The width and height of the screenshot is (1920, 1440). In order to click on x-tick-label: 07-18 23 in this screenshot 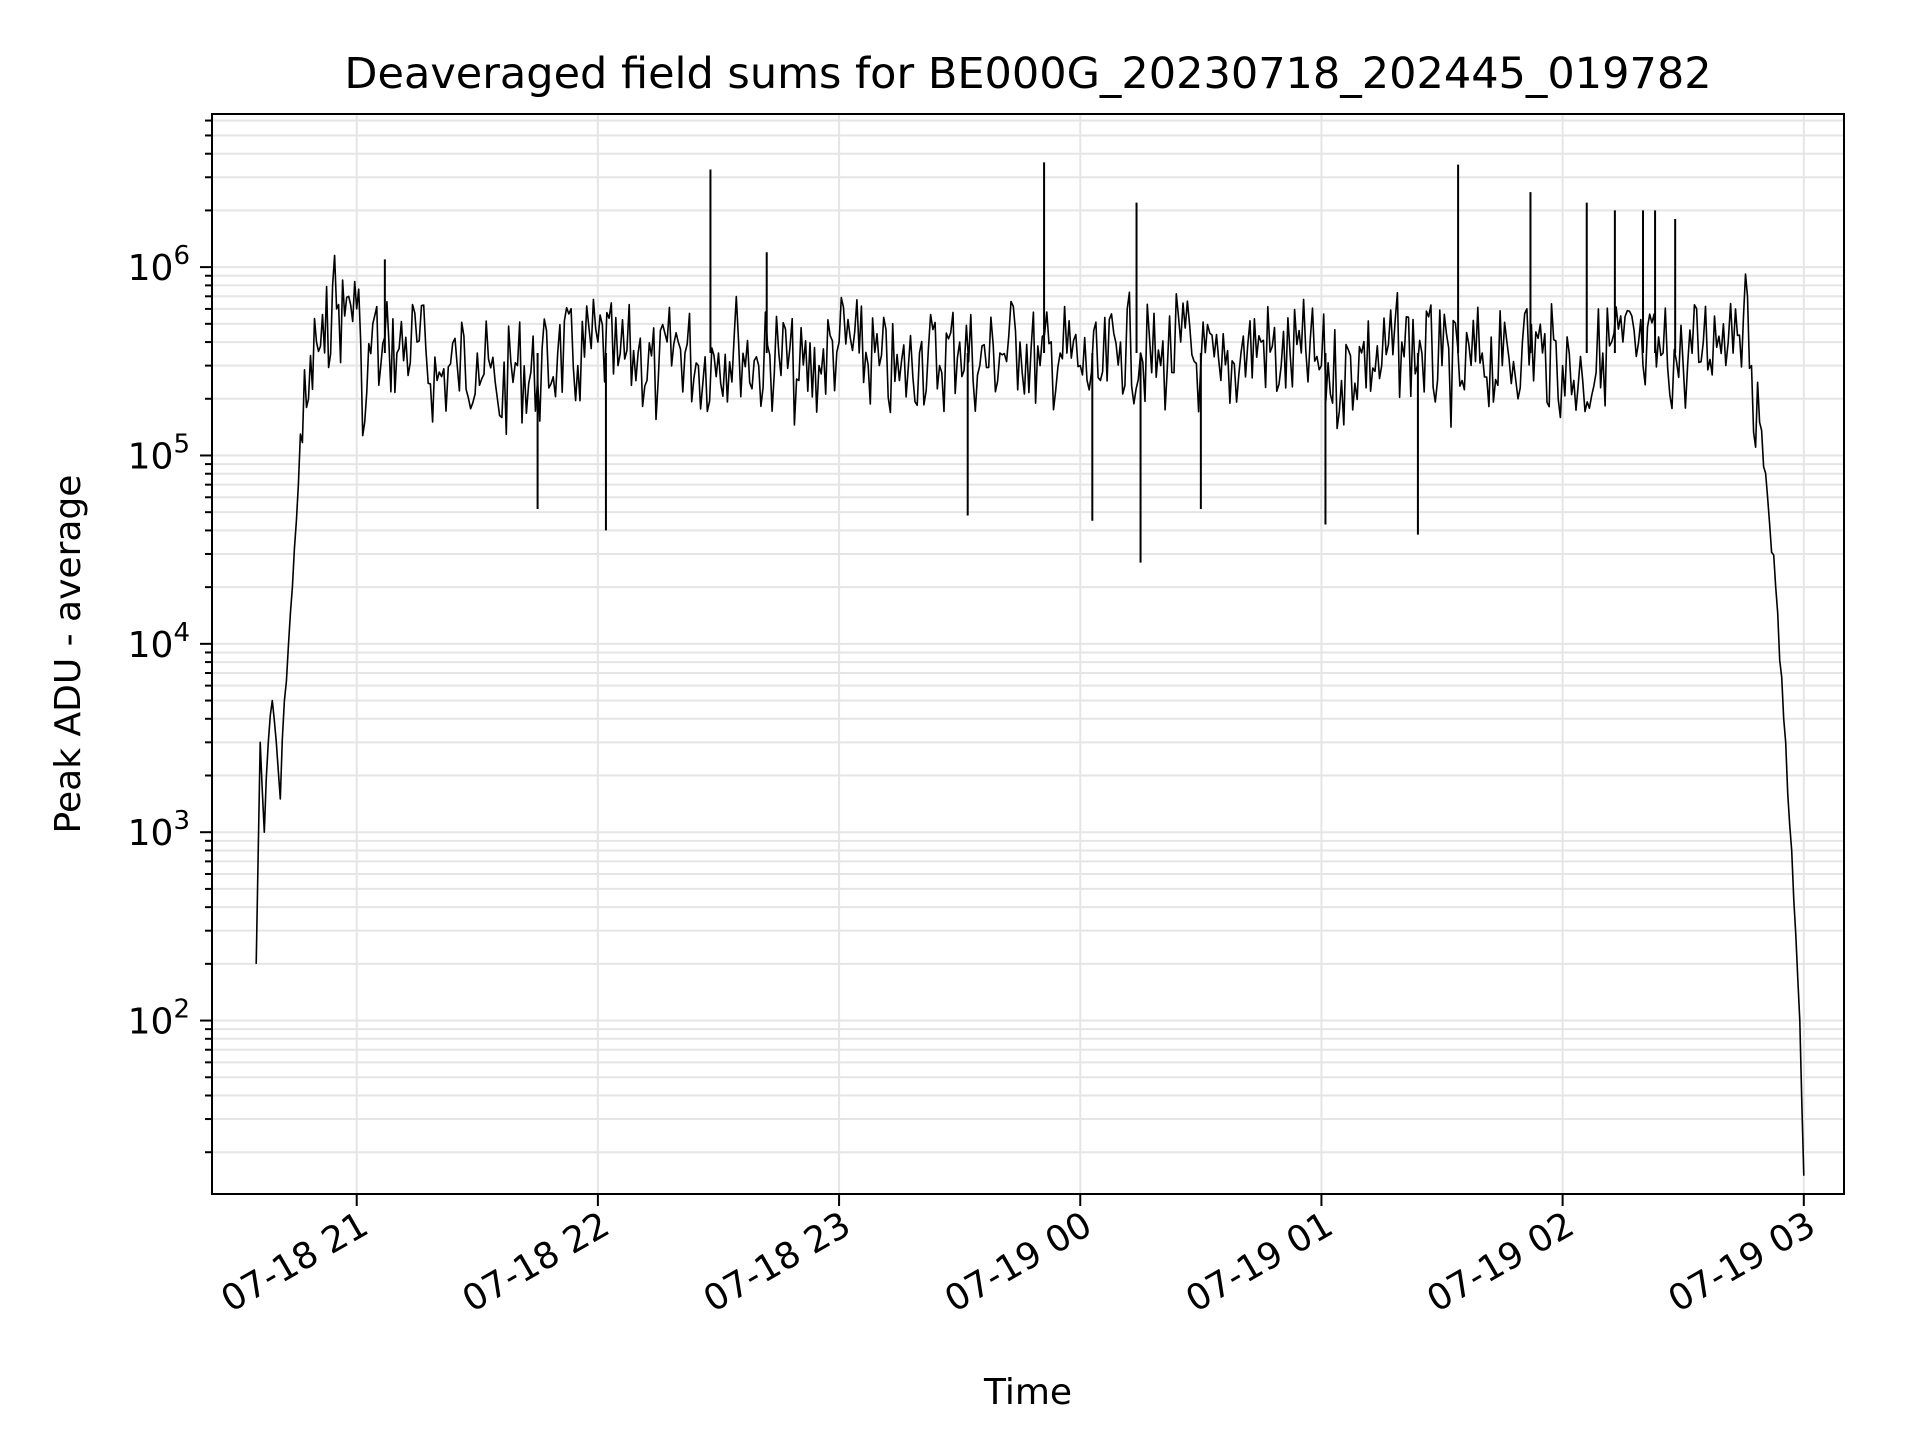, I will do `click(777, 1262)`.